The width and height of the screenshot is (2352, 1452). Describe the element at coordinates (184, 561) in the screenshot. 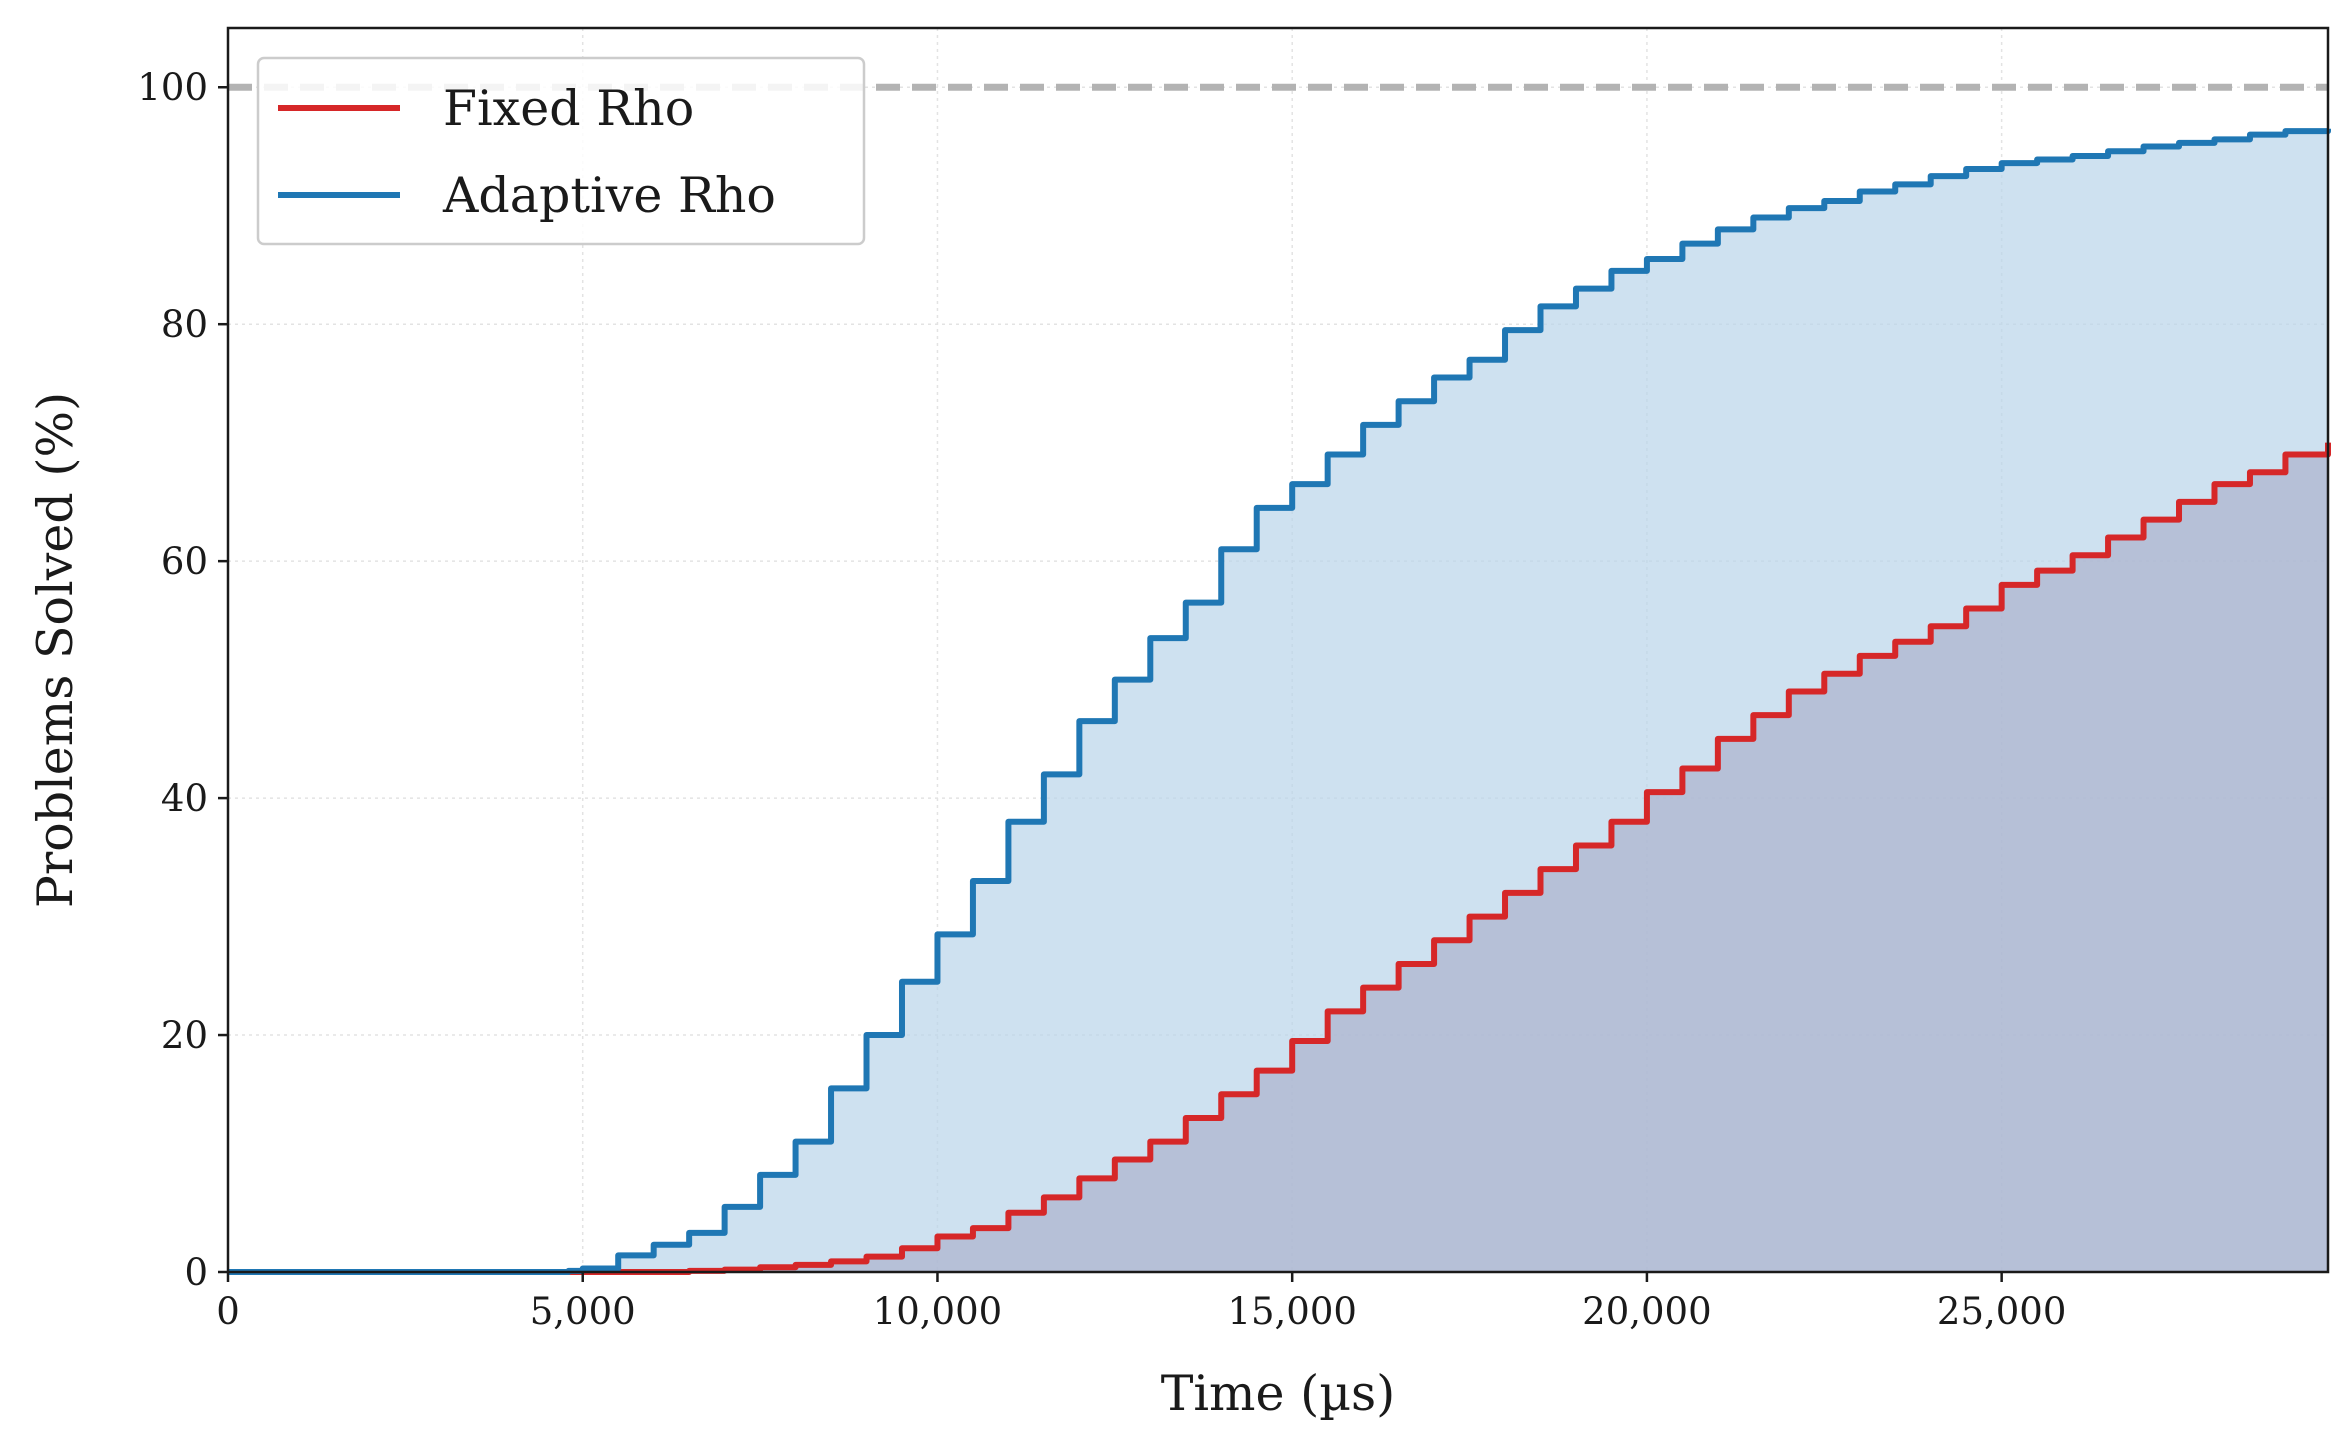

I see `y-tick-label: 60` at that location.